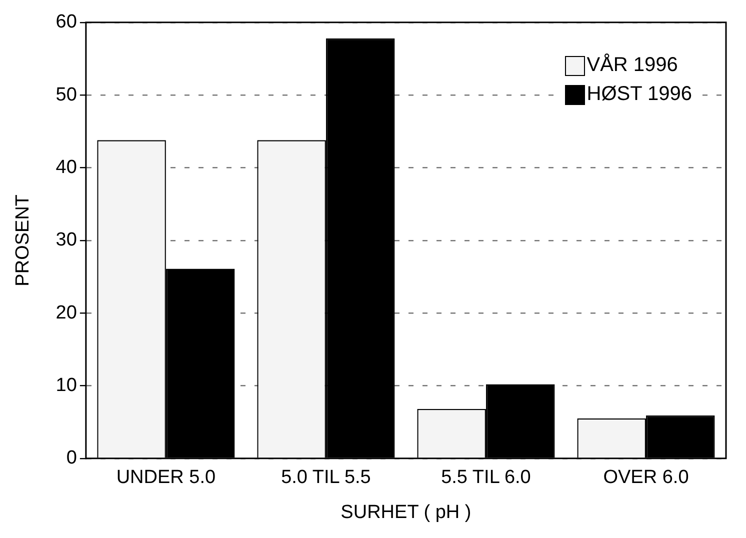 This screenshot has height=538, width=746. Describe the element at coordinates (646, 477) in the screenshot. I see `x-tick-label: OVER 6.0` at that location.